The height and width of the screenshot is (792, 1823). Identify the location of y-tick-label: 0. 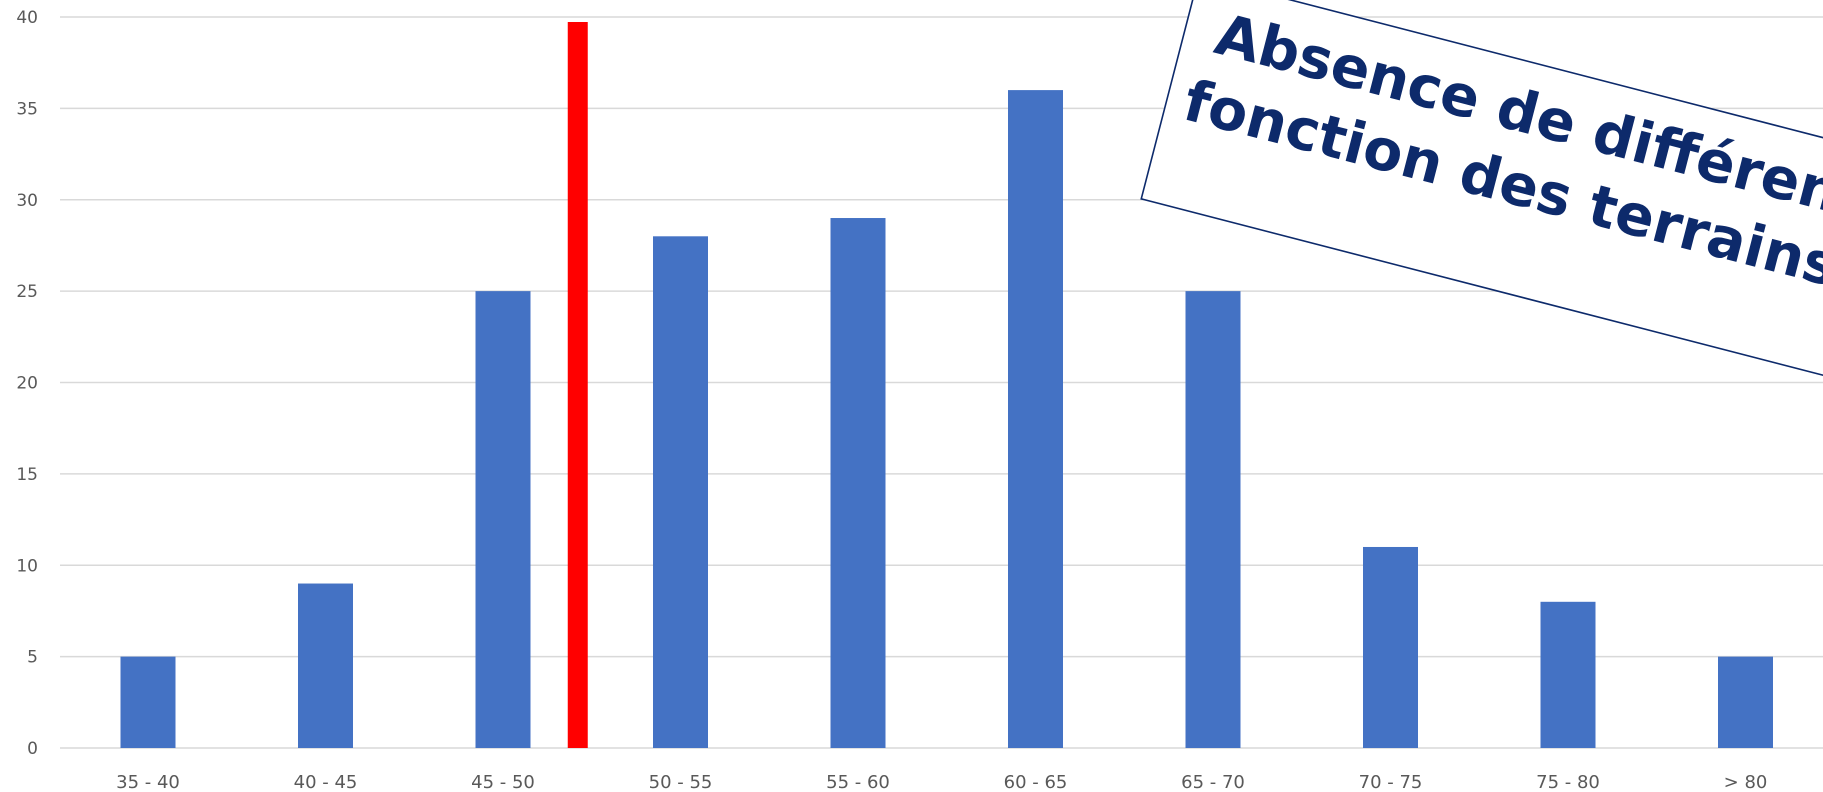
(32, 749).